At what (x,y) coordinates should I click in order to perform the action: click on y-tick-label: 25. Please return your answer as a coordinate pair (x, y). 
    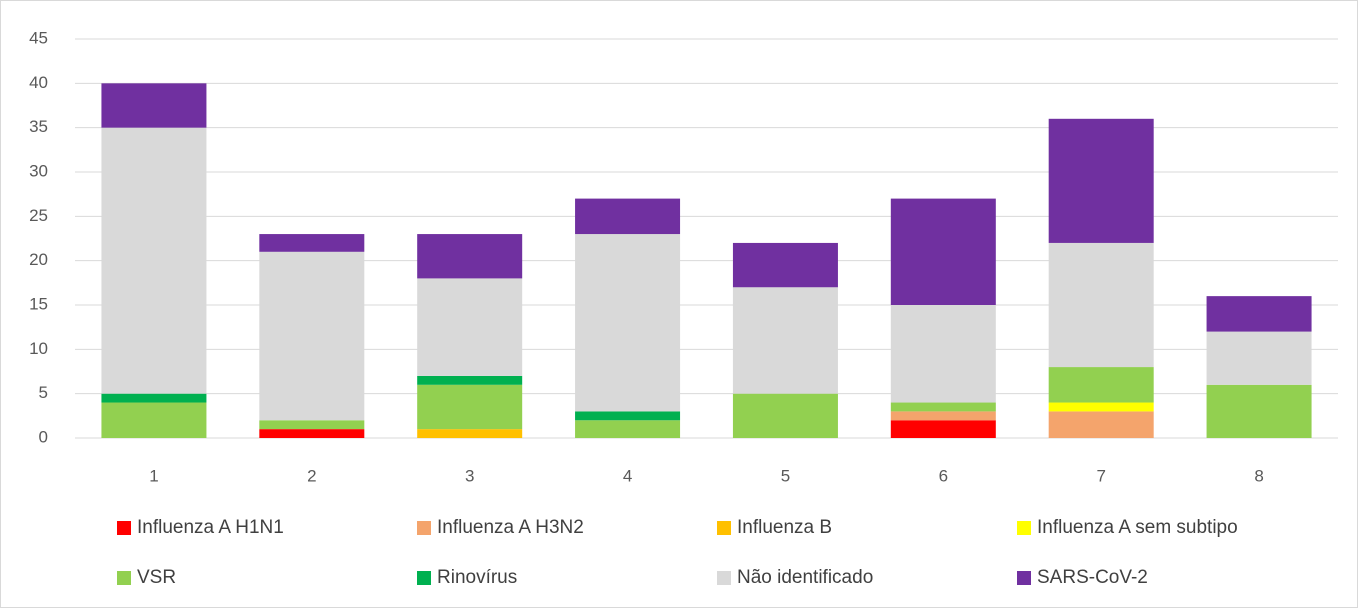
    Looking at the image, I should click on (38, 215).